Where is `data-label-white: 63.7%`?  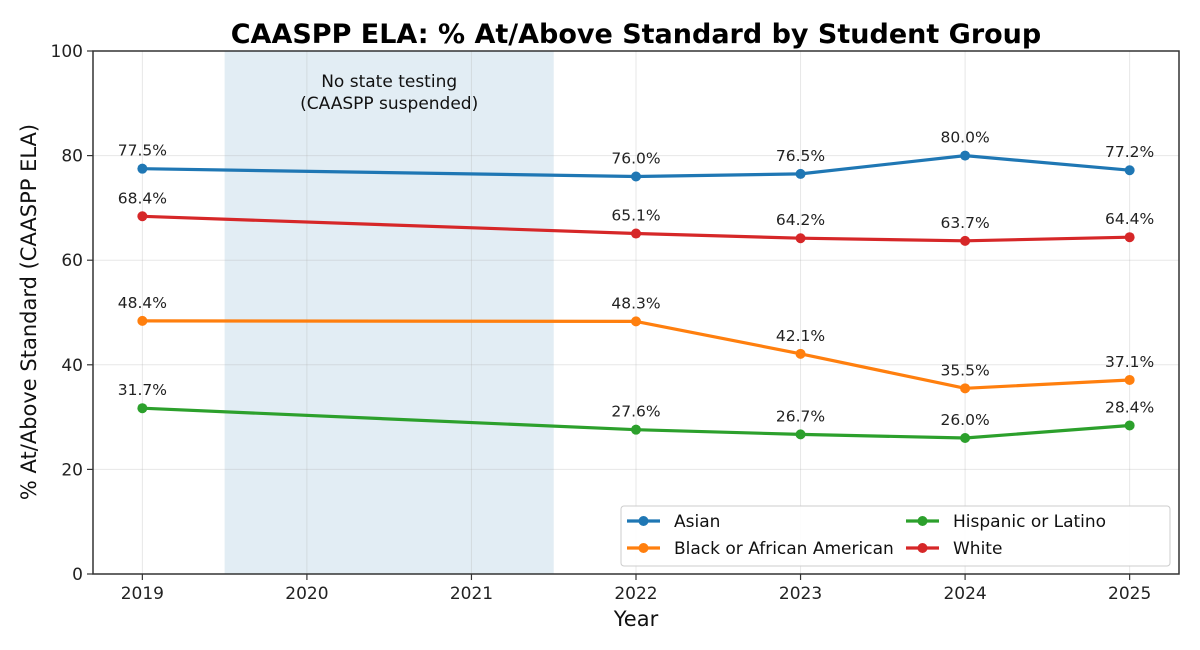
data-label-white: 63.7% is located at coordinates (964, 223).